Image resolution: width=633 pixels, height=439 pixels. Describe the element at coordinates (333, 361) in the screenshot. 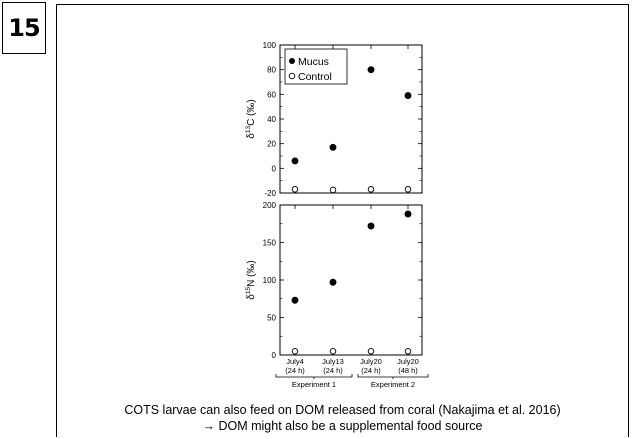

I see `x-tick-label-date: July13` at that location.